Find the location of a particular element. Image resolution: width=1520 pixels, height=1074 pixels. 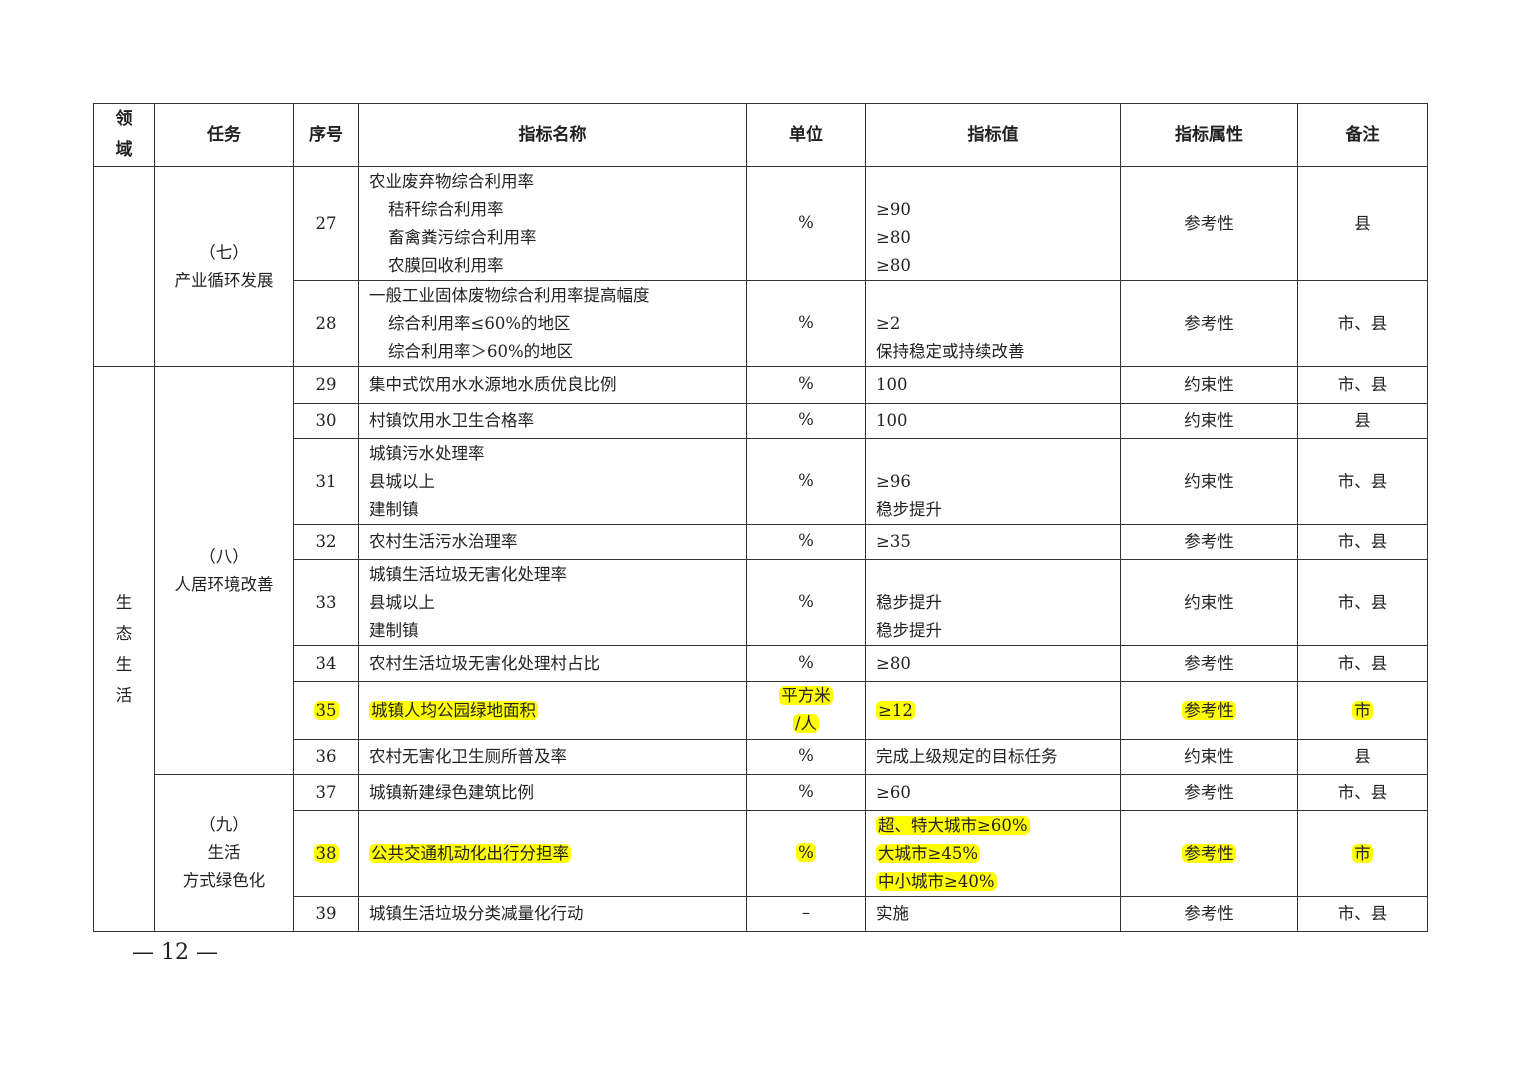

cell-text: 100 is located at coordinates (892, 420).